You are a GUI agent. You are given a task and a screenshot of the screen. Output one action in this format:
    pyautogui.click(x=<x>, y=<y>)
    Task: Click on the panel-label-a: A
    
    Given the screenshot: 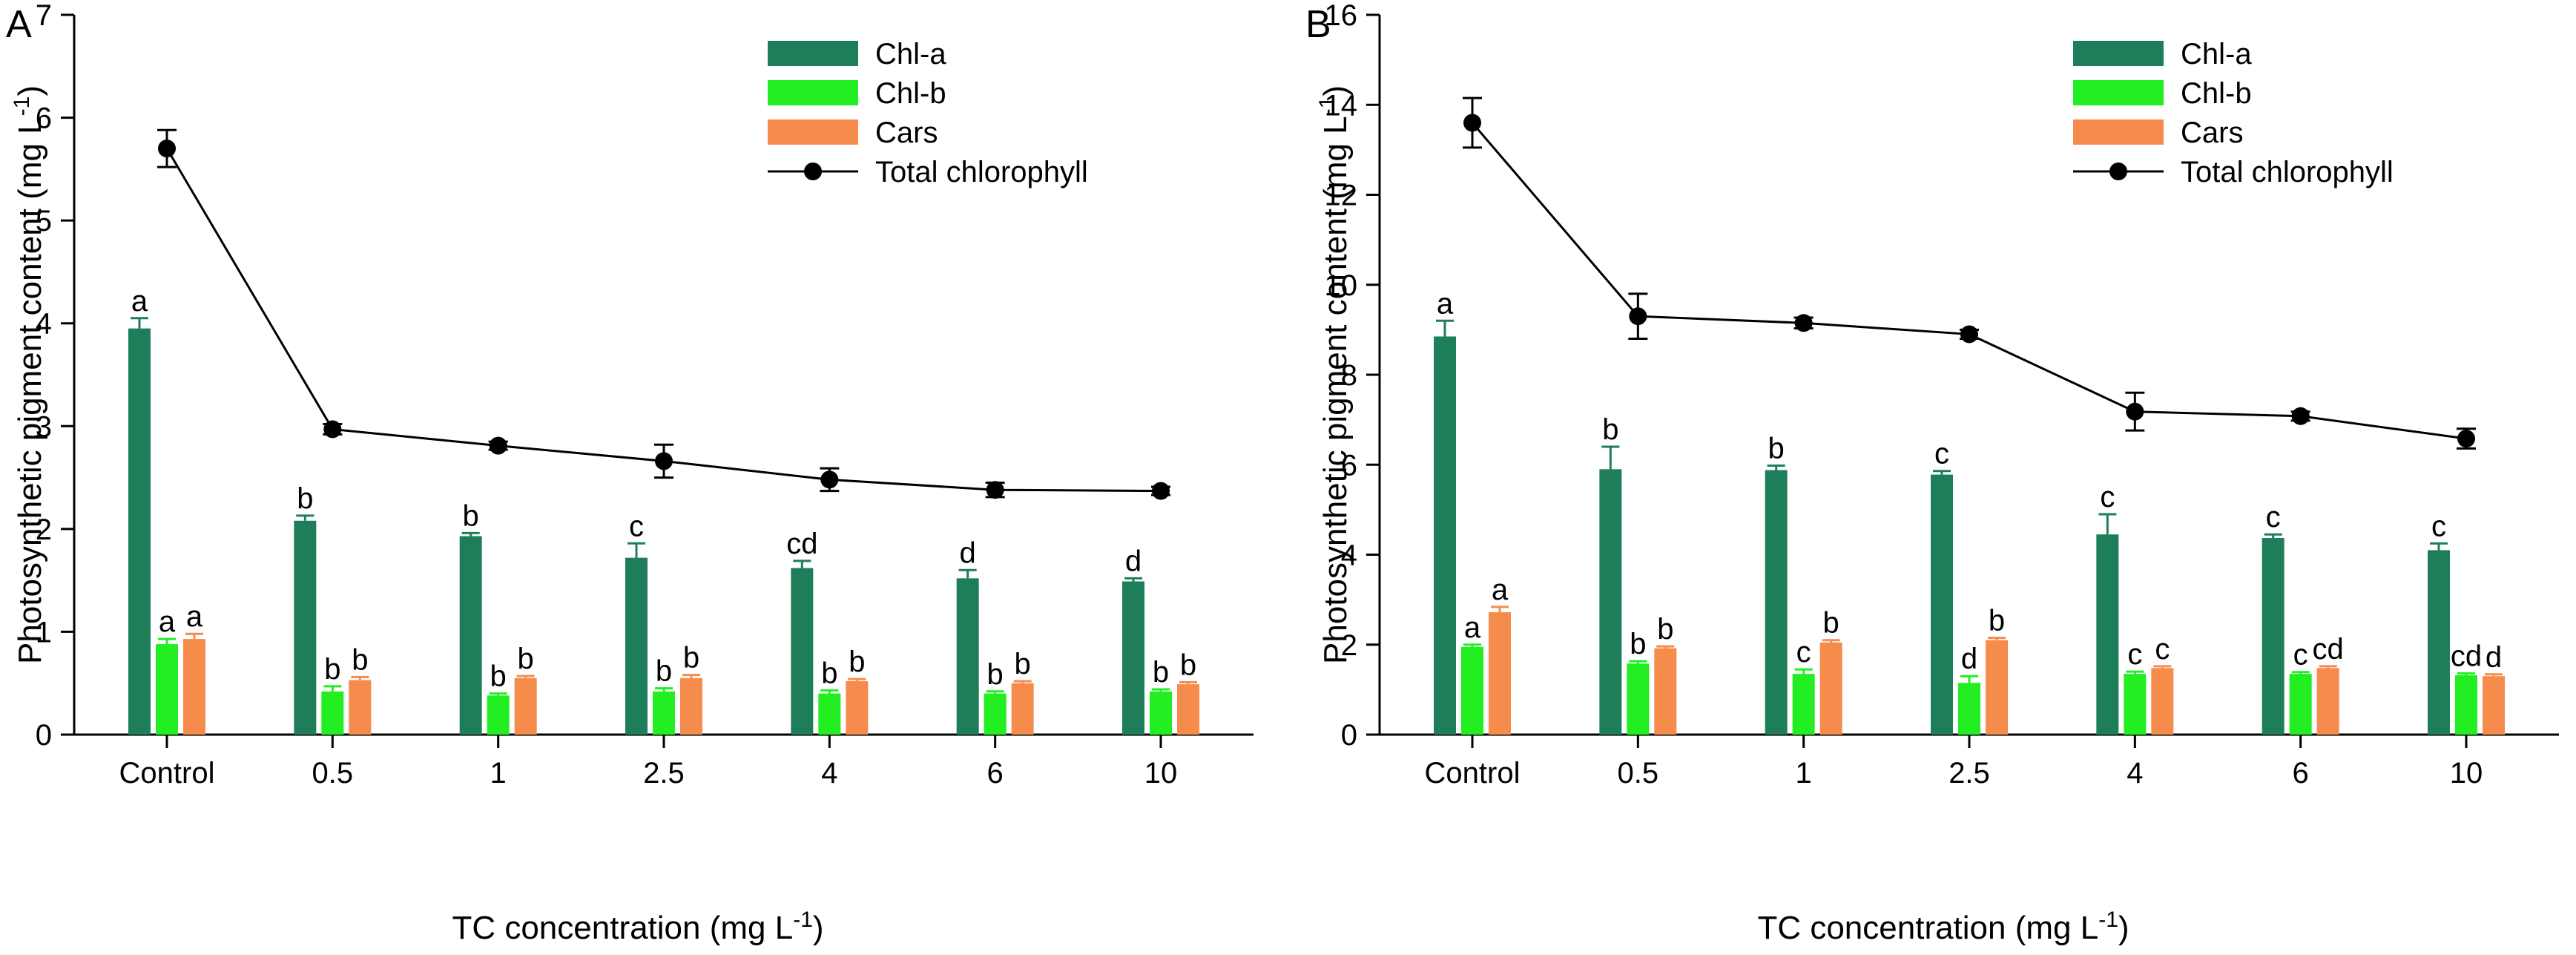 What is the action you would take?
    pyautogui.click(x=19, y=24)
    